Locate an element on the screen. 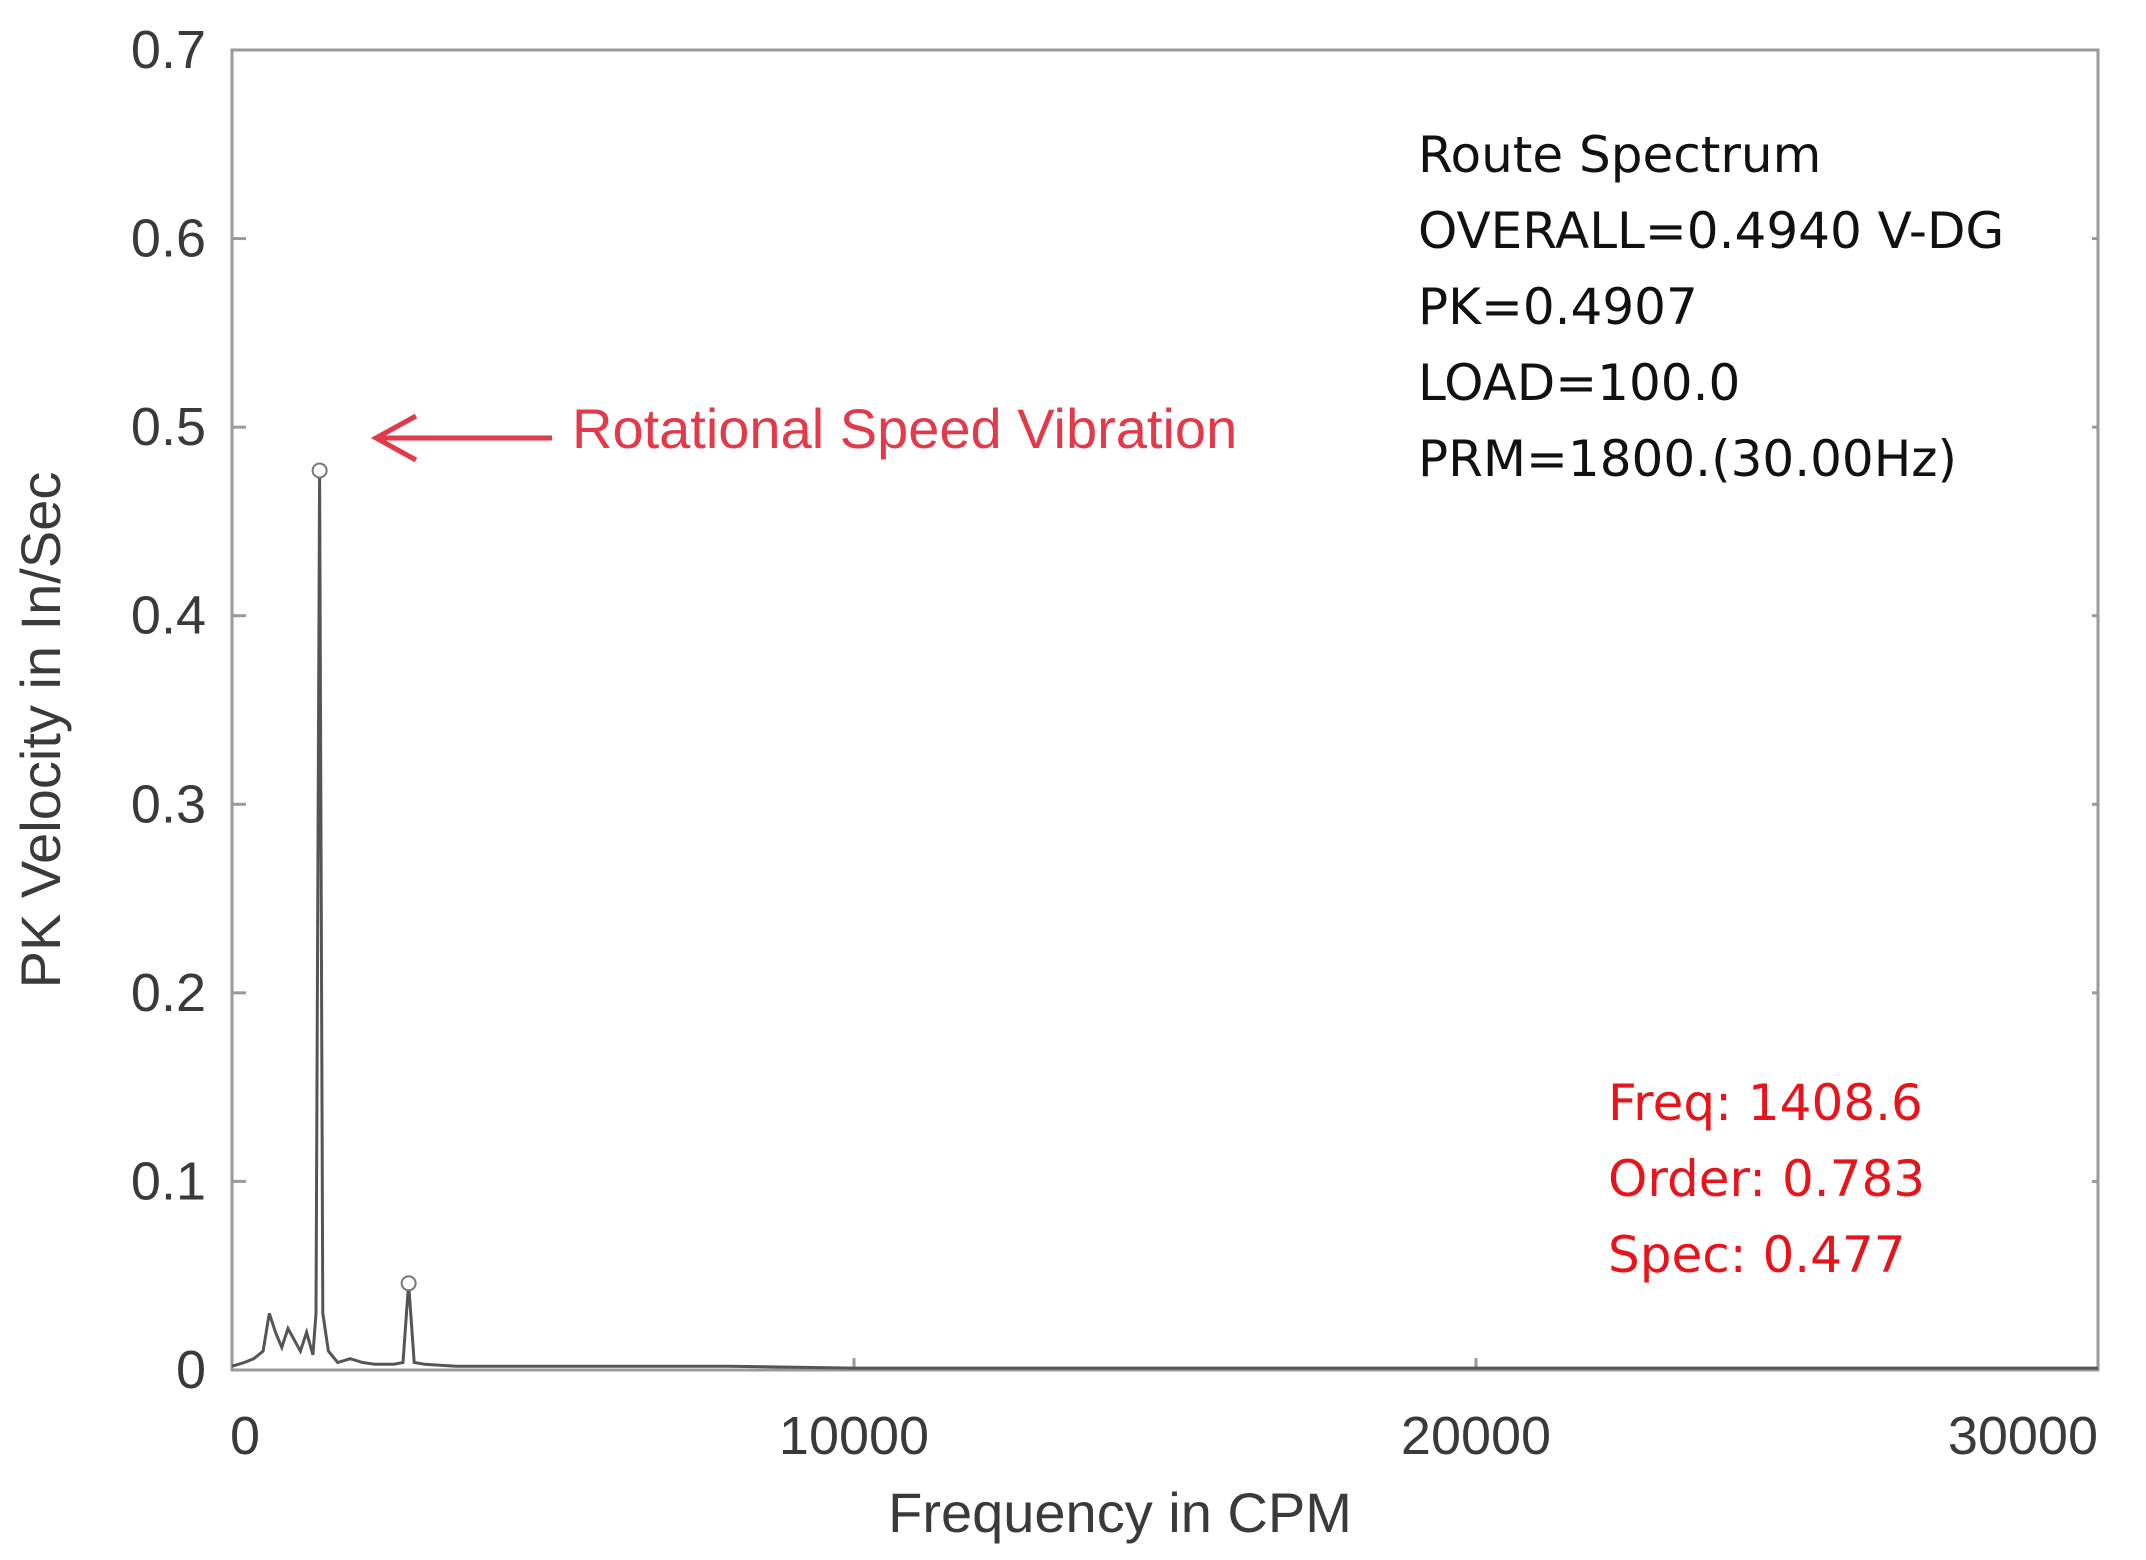 This screenshot has height=1560, width=2146. y-tick-label: 0.1 is located at coordinates (168, 1181).